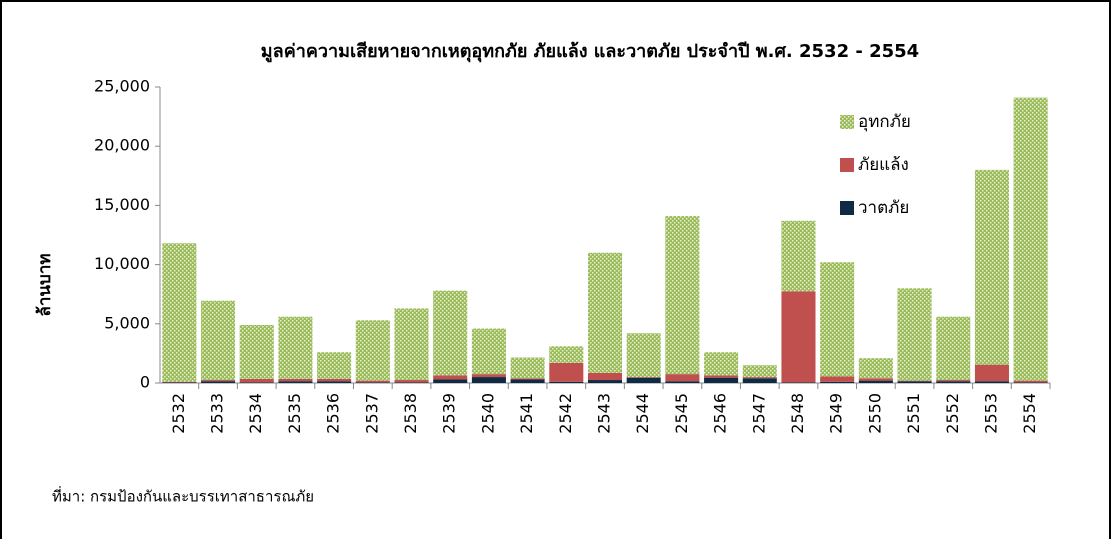 The image size is (1111, 539). What do you see at coordinates (371, 413) in the screenshot?
I see `x-tick-label: 2537` at bounding box center [371, 413].